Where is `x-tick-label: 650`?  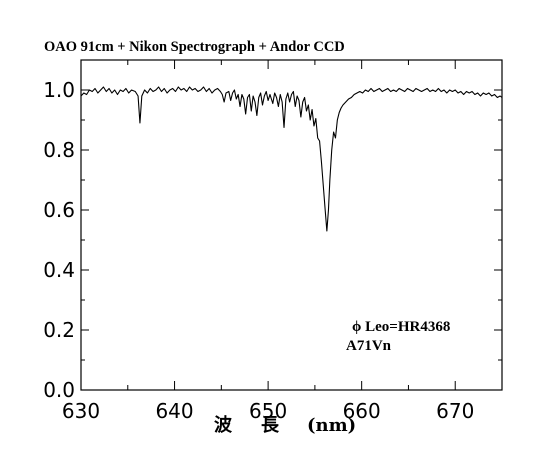 x-tick-label: 650 is located at coordinates (268, 411).